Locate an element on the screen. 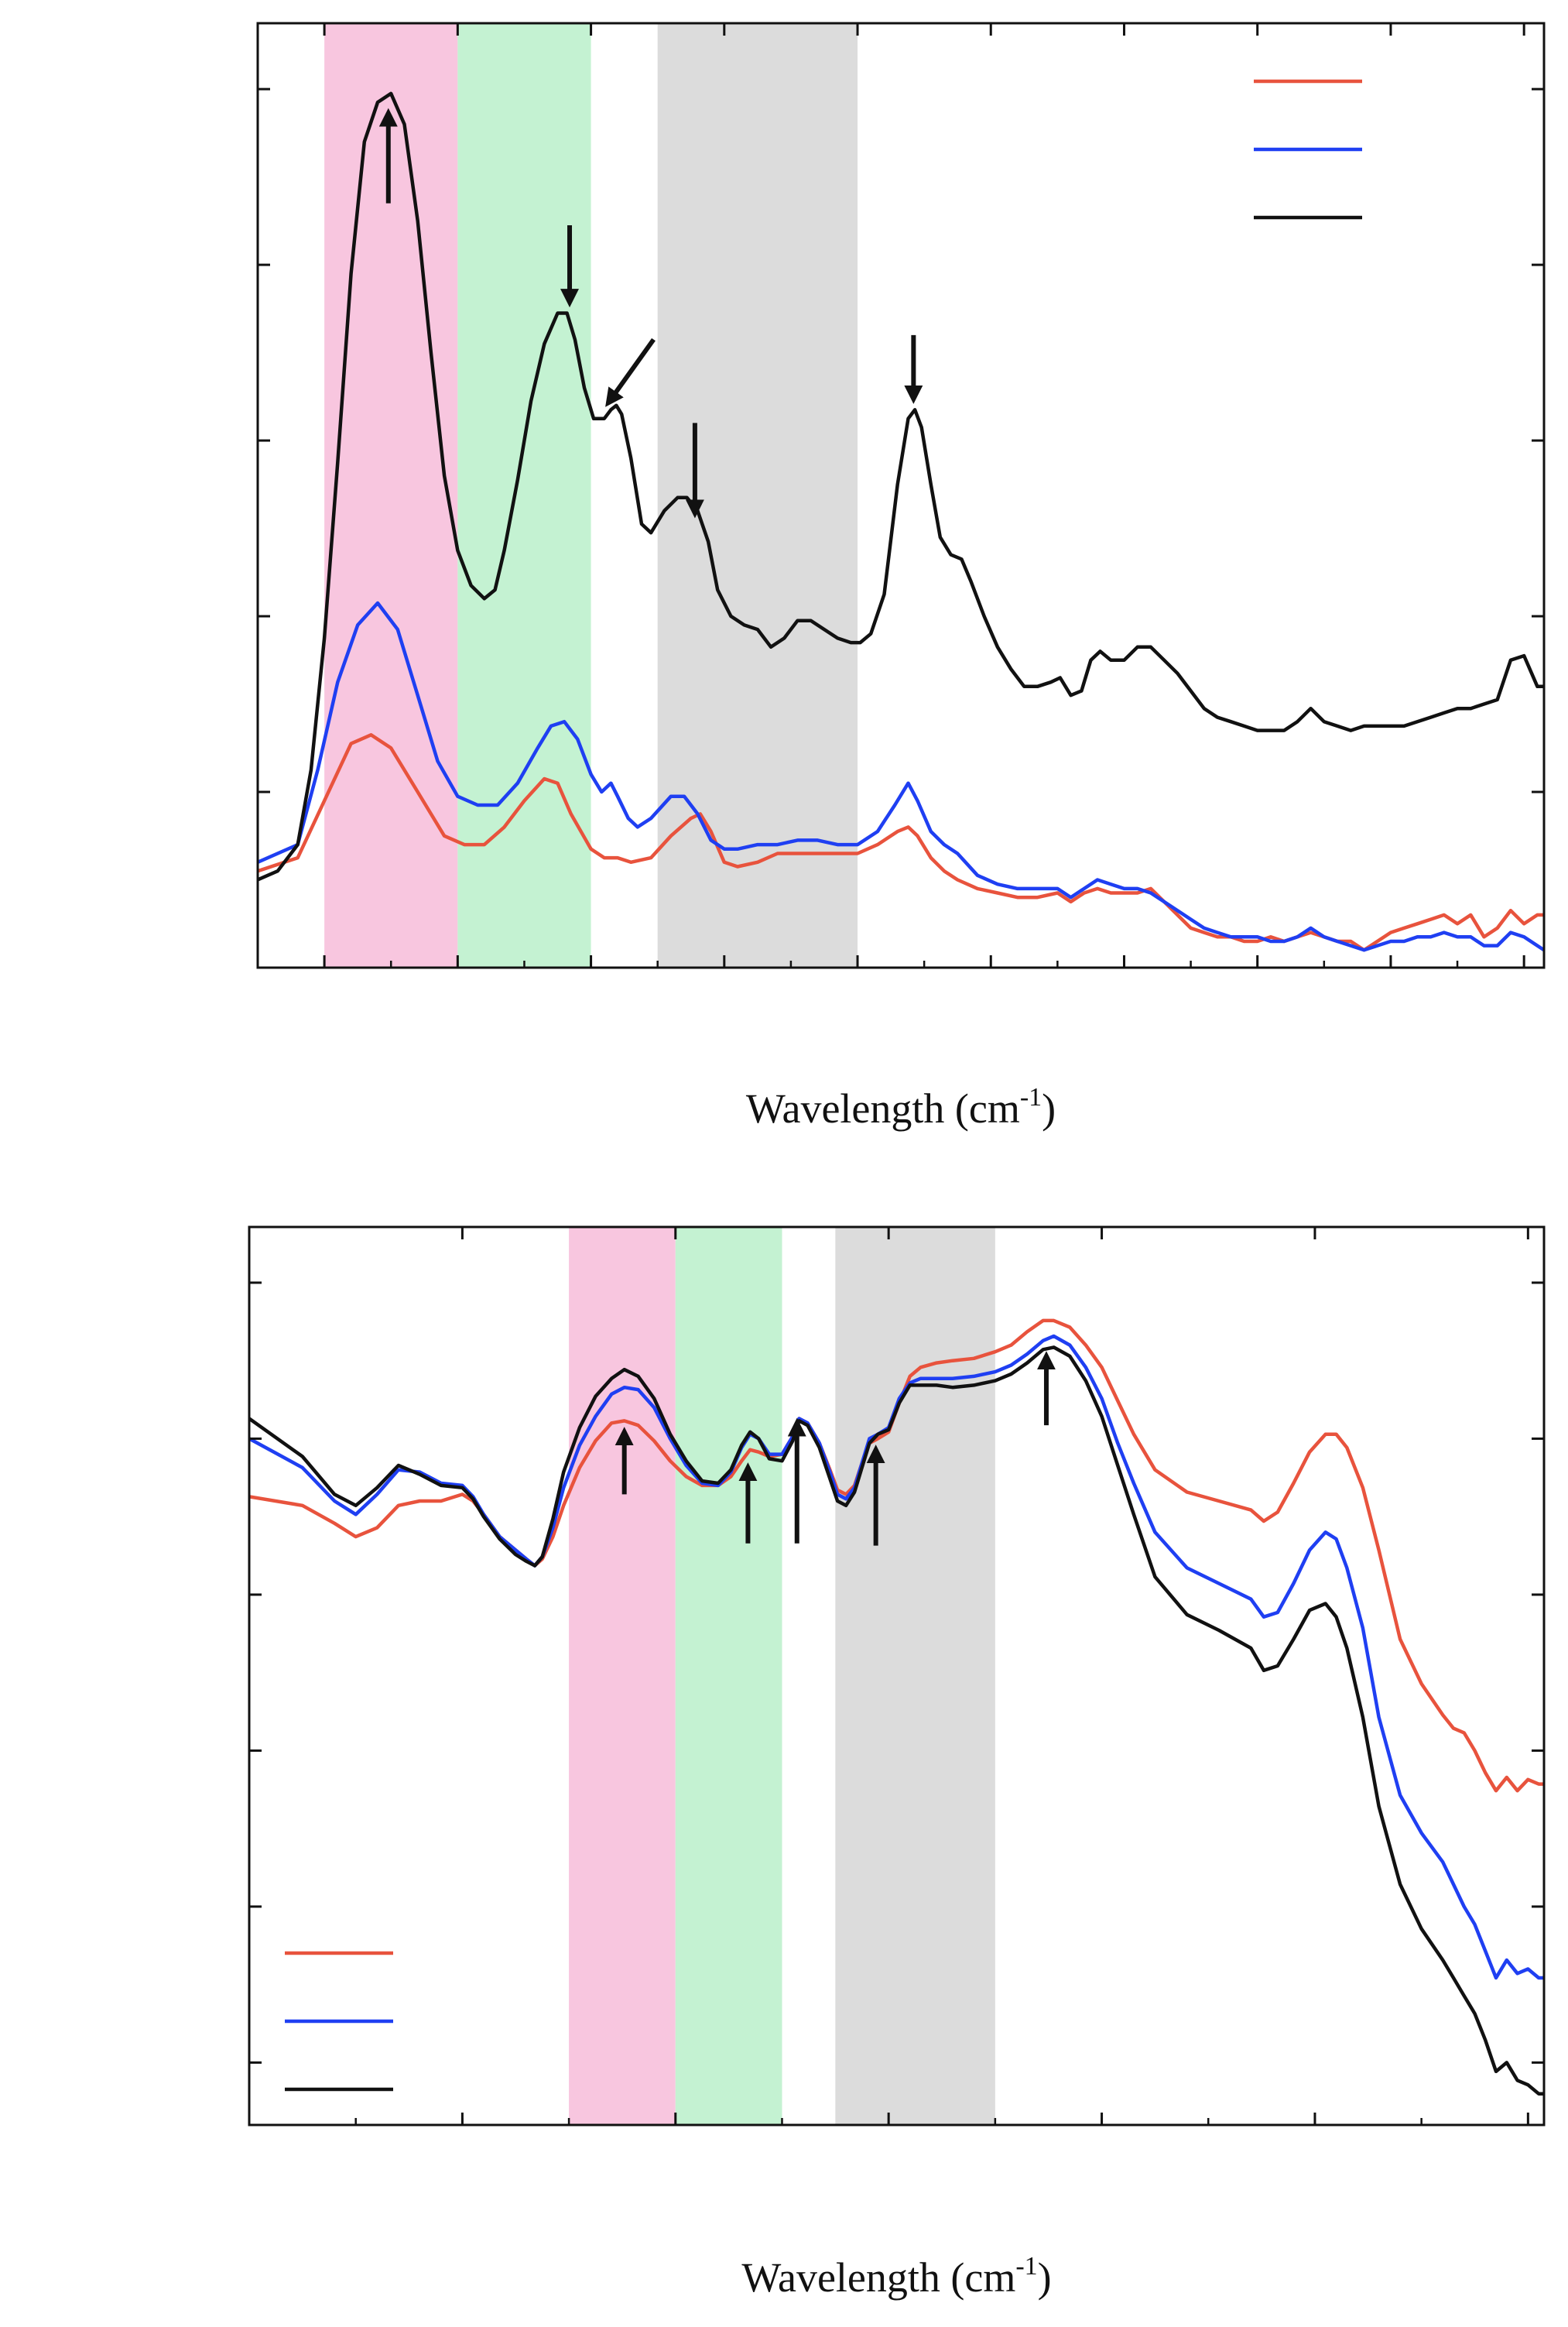  series-line-60-min is located at coordinates (901, 776).